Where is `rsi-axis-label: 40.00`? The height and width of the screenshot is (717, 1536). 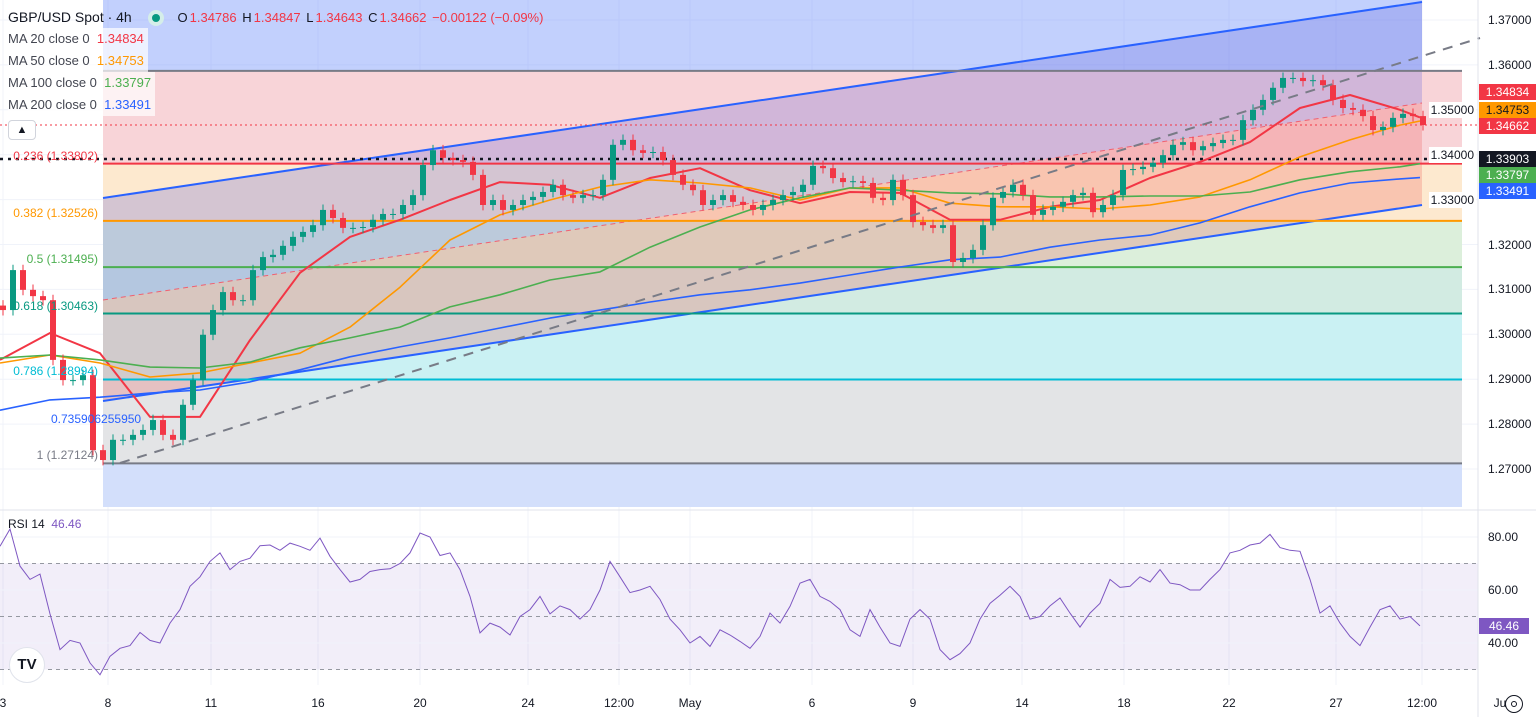 rsi-axis-label: 40.00 is located at coordinates (1503, 643).